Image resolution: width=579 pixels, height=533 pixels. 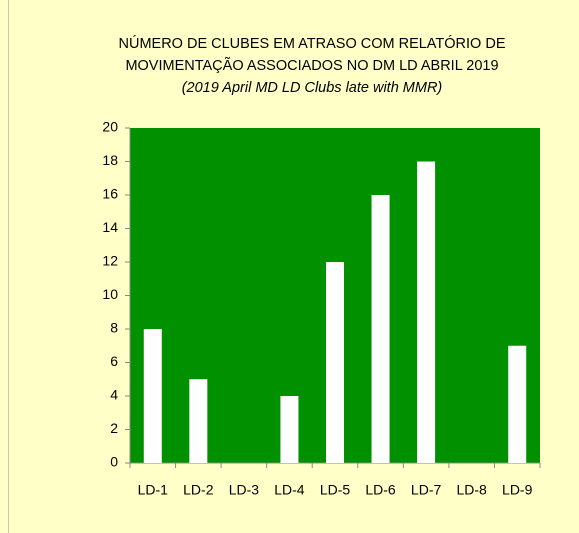 I want to click on y-tick-label: 16, so click(x=110, y=194).